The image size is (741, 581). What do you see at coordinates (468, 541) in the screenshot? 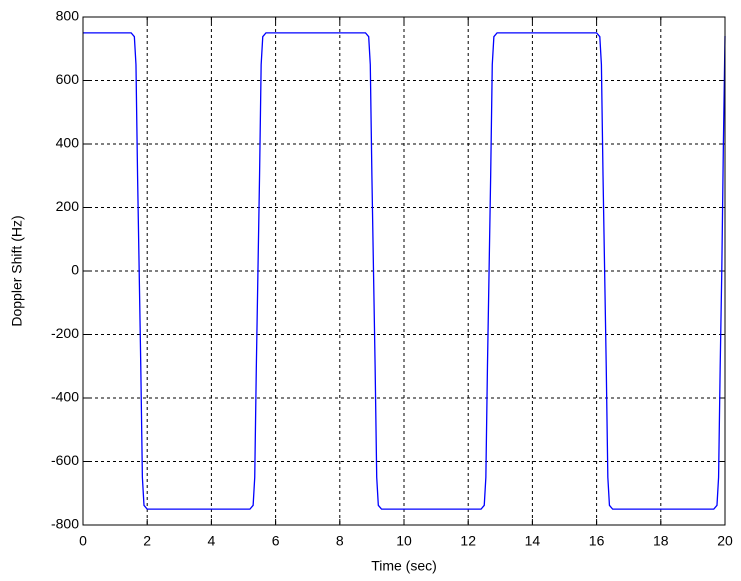
I see `x-tick-label: 12` at bounding box center [468, 541].